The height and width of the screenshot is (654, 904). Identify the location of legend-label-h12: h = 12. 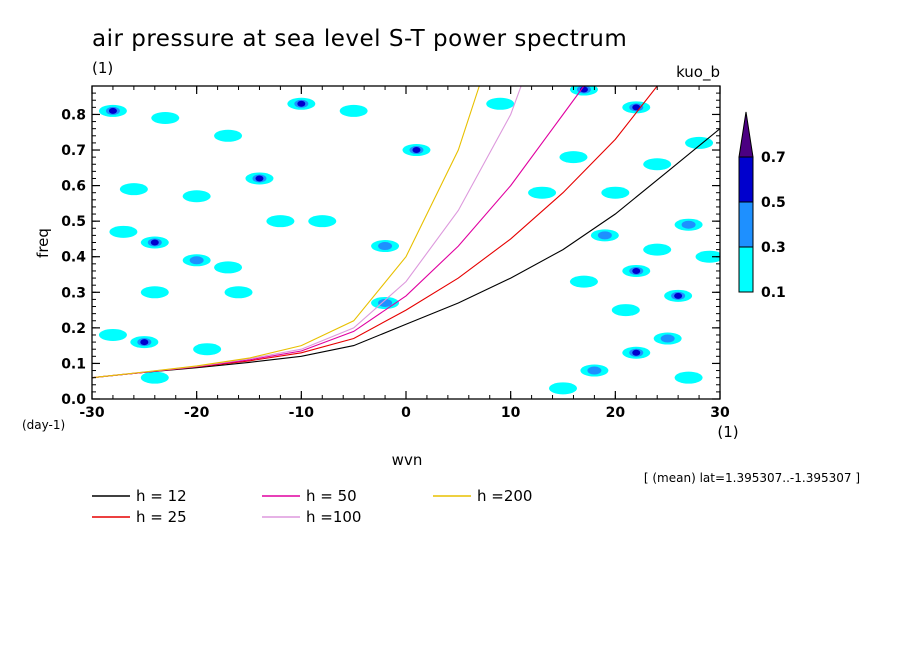
(161, 496).